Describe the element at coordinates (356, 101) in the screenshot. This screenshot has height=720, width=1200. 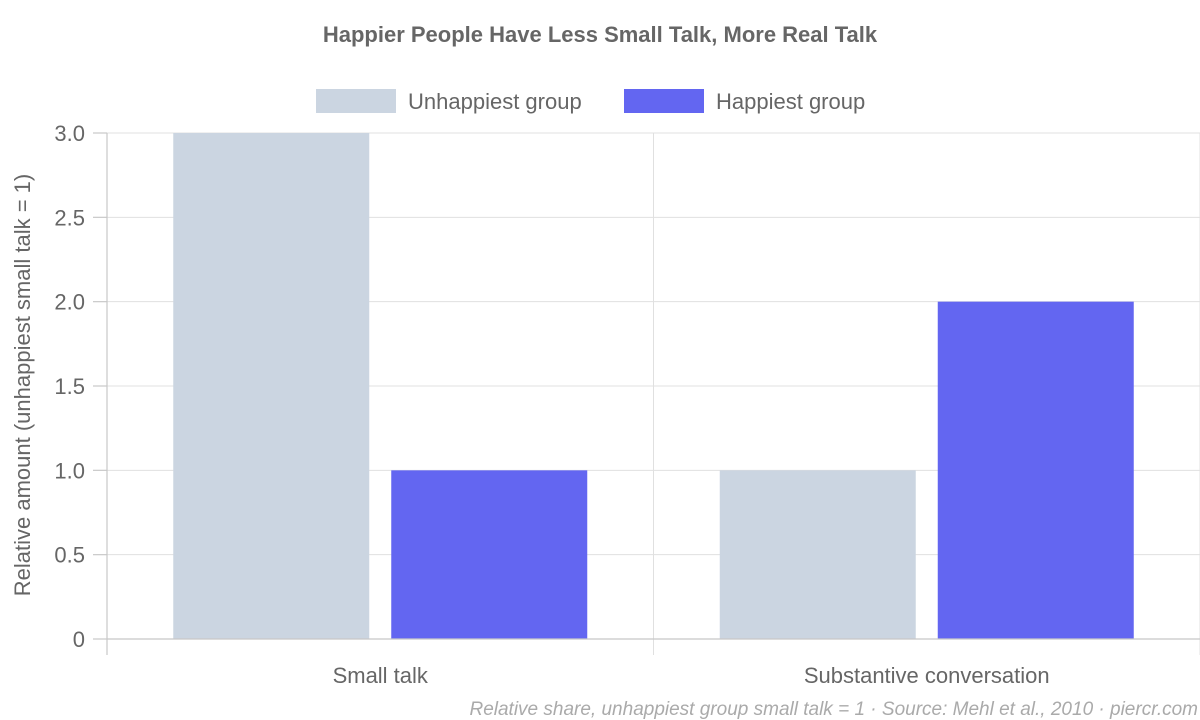
I see `legend-swatch-unhappiest` at that location.